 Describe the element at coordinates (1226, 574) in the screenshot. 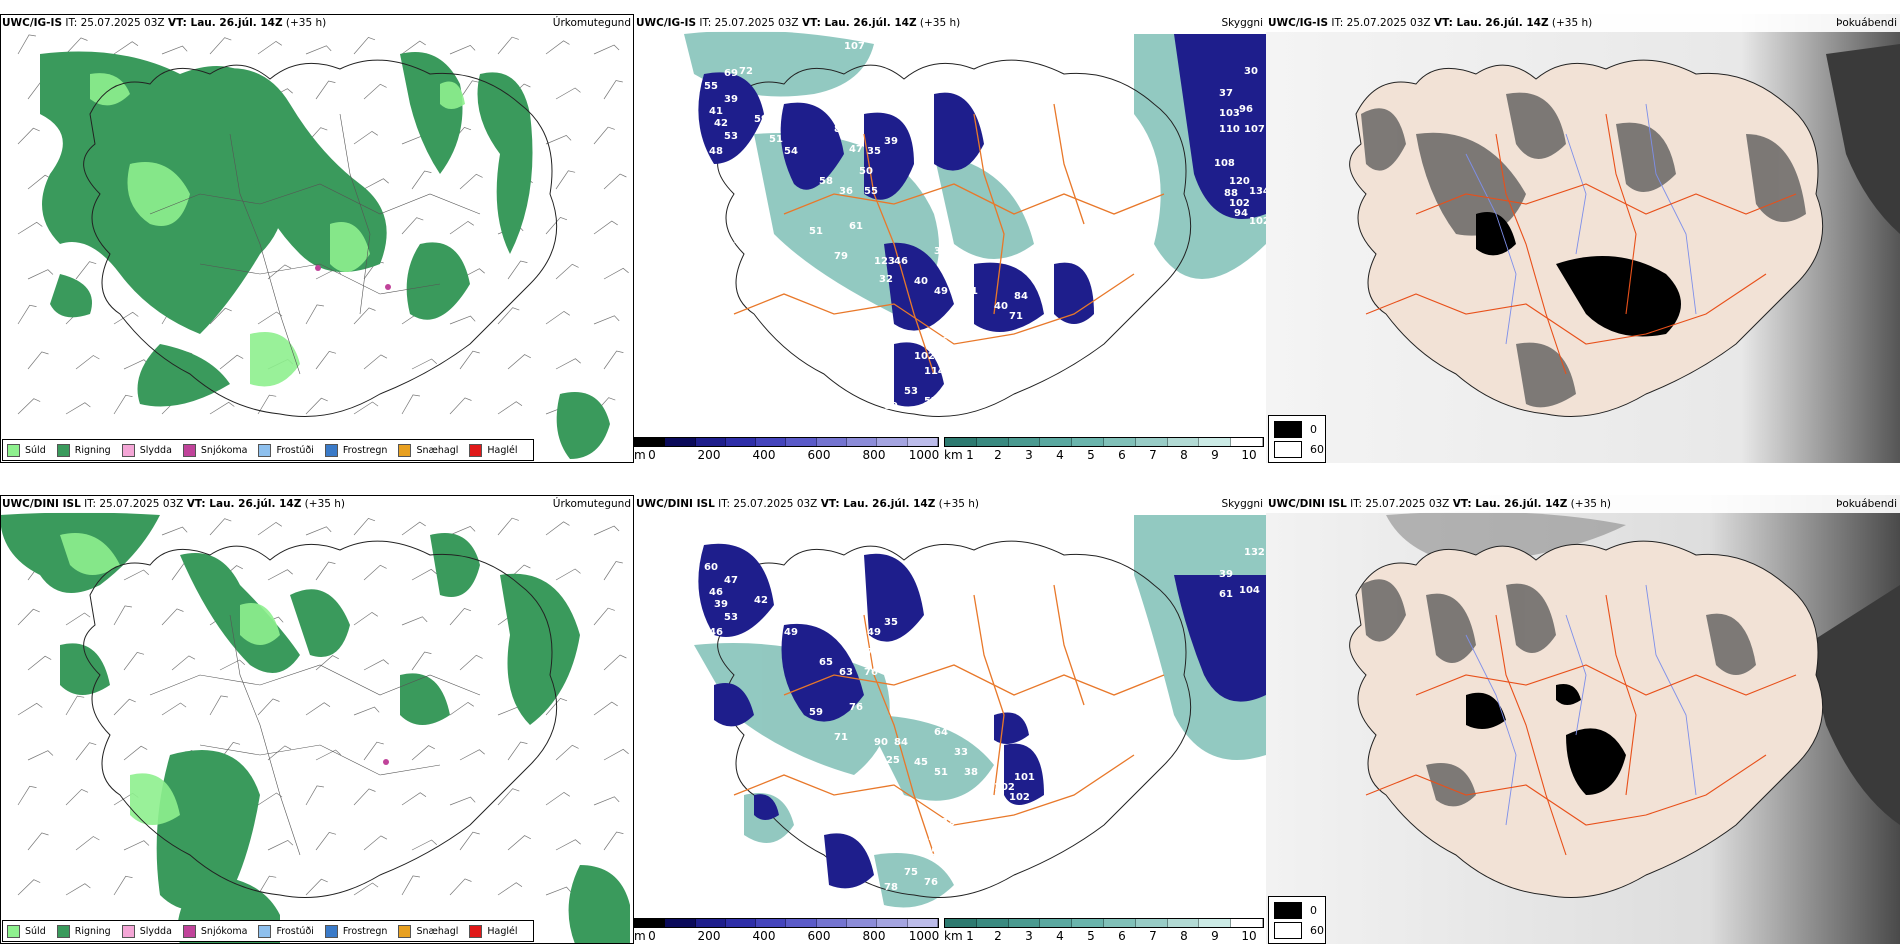

I see `cloud-height-label: 39` at that location.